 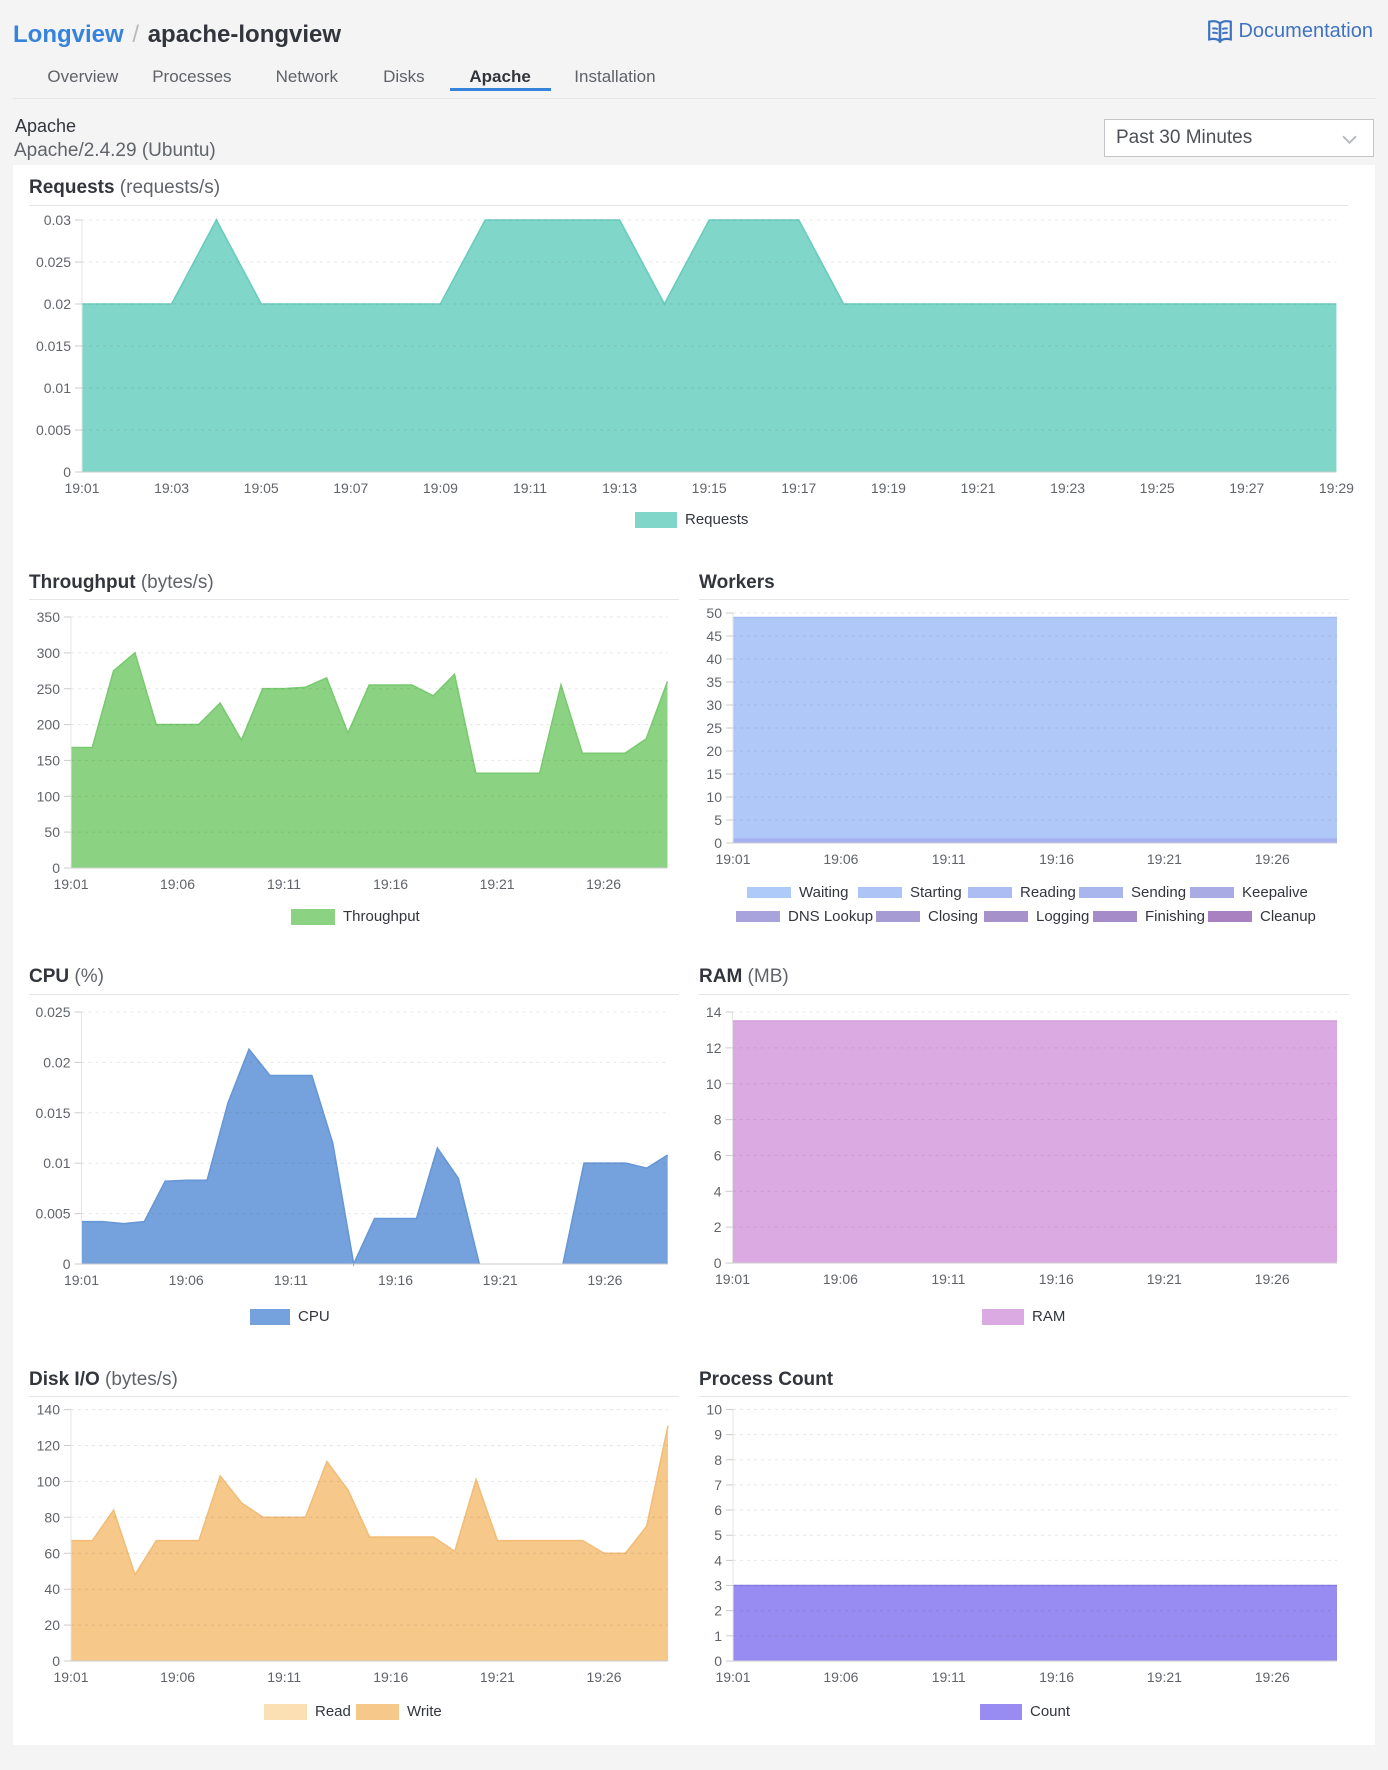 What do you see at coordinates (49, 617) in the screenshot?
I see `svg-text: 350` at bounding box center [49, 617].